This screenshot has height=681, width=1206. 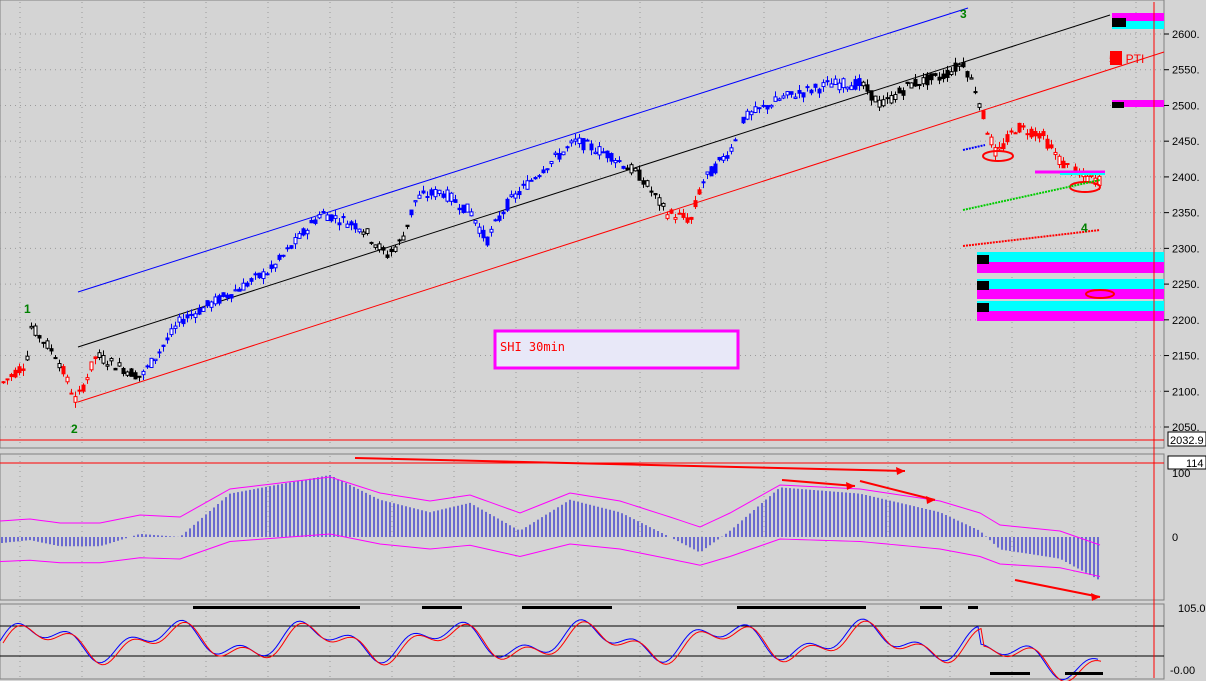 I want to click on arrow-head, so click(x=900, y=471).